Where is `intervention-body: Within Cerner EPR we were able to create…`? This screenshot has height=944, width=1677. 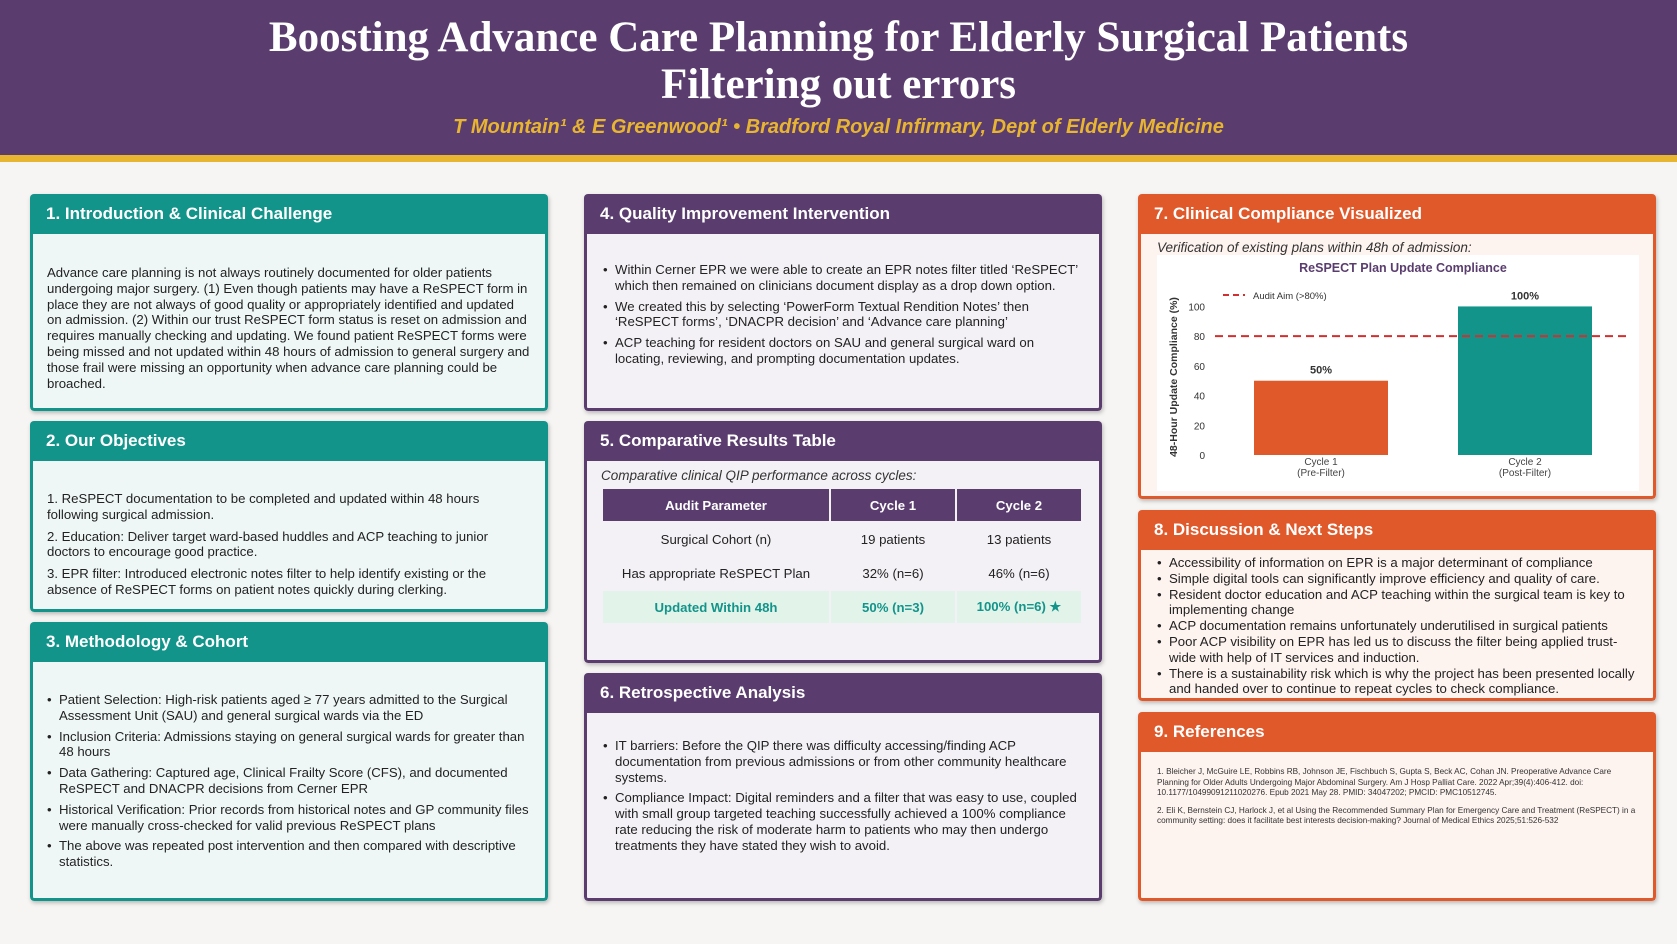
intervention-body: Within Cerner EPR we were able to create… is located at coordinates (843, 322).